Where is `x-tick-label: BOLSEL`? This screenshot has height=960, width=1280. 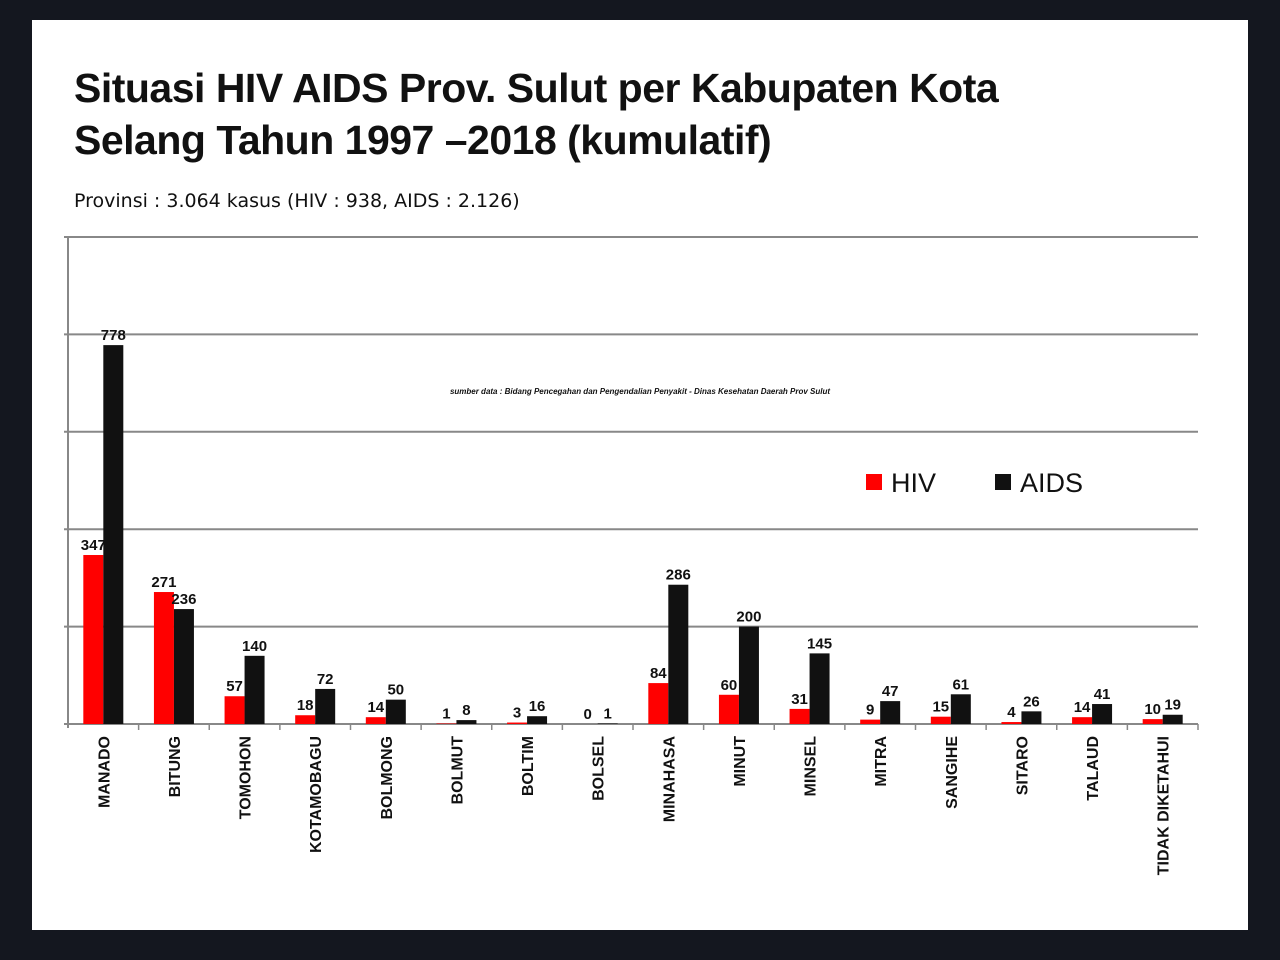
x-tick-label: BOLSEL is located at coordinates (599, 768).